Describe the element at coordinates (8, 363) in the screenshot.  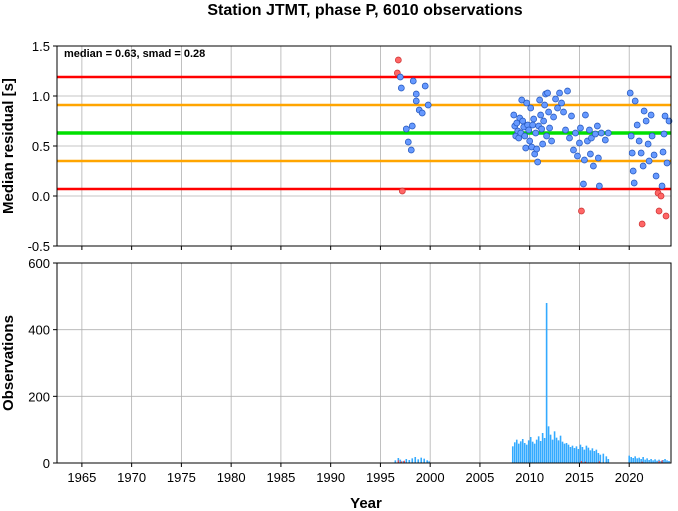
I see `observations-y-axis-label: Observations` at that location.